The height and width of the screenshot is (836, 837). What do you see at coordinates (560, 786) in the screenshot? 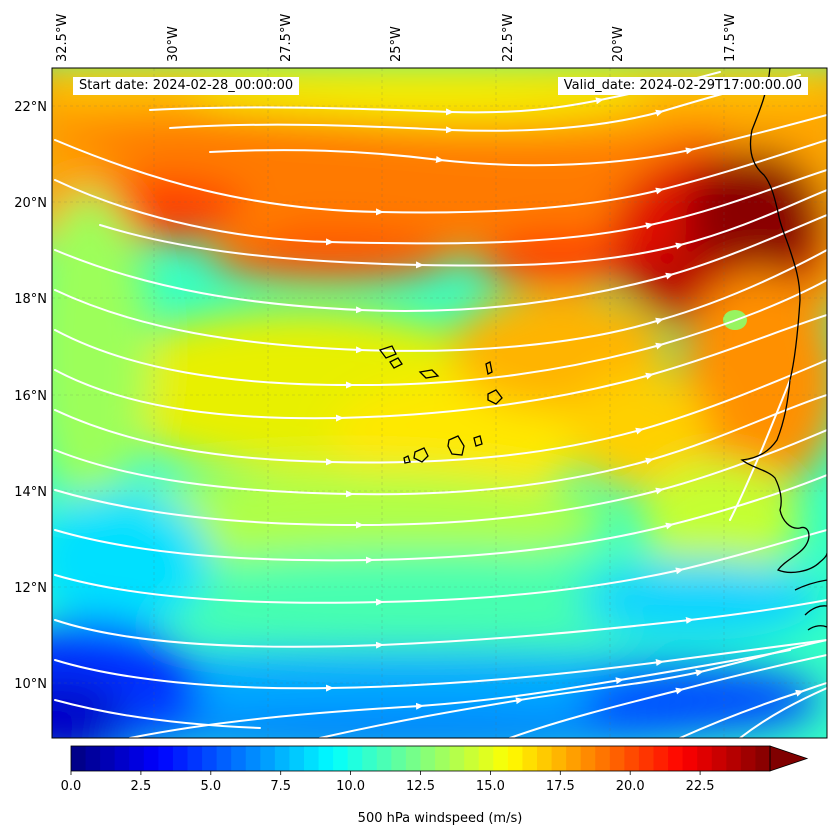
I see `colorbar-tick-label: 17.5` at bounding box center [560, 786].